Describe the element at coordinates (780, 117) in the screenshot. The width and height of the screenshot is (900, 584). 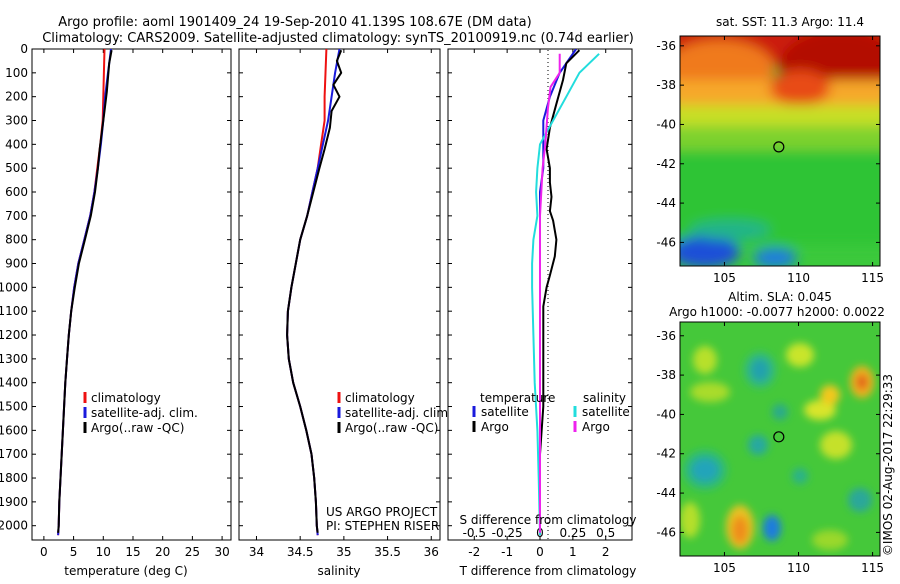
I see `sst-yellow-band` at that location.